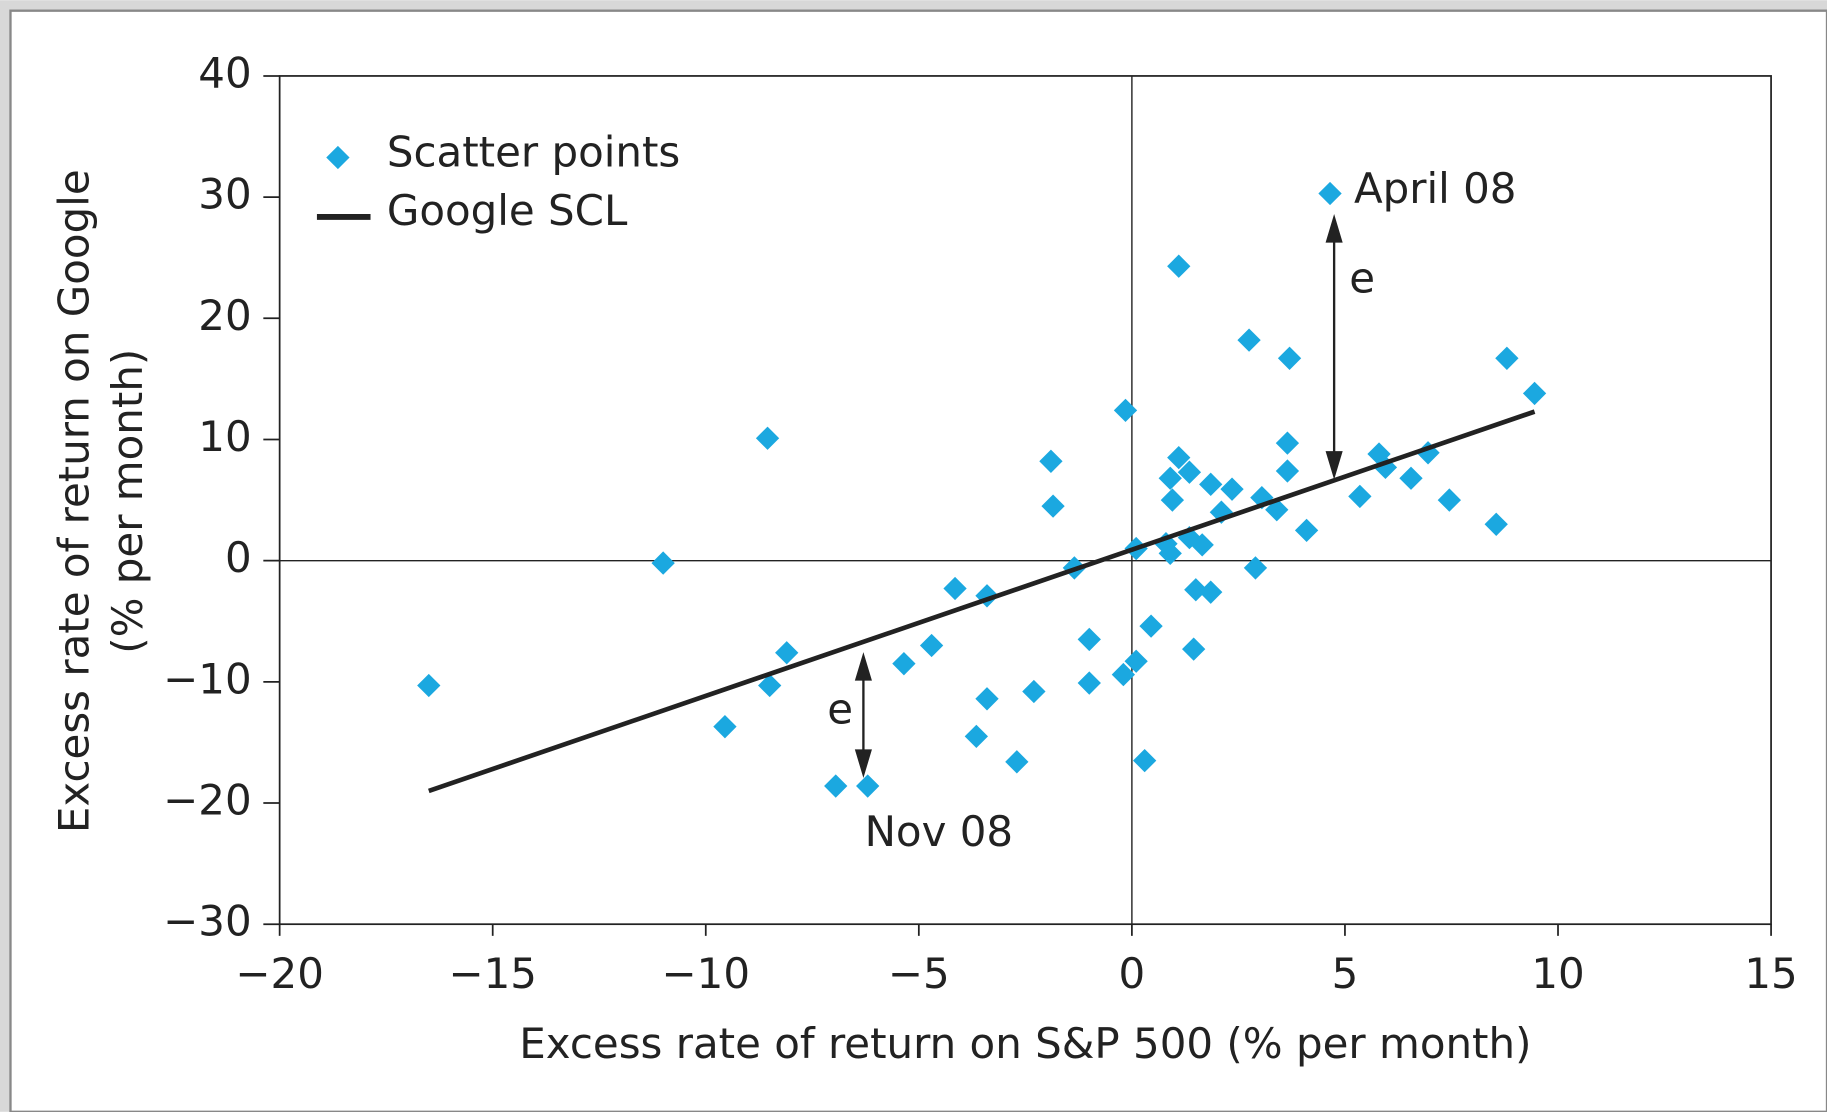  What do you see at coordinates (1770, 973) in the screenshot?
I see `x-tick-label: 15` at bounding box center [1770, 973].